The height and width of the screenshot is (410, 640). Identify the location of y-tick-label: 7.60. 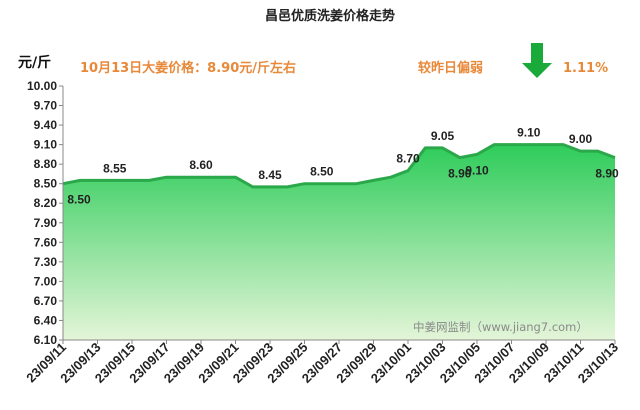
(46, 242).